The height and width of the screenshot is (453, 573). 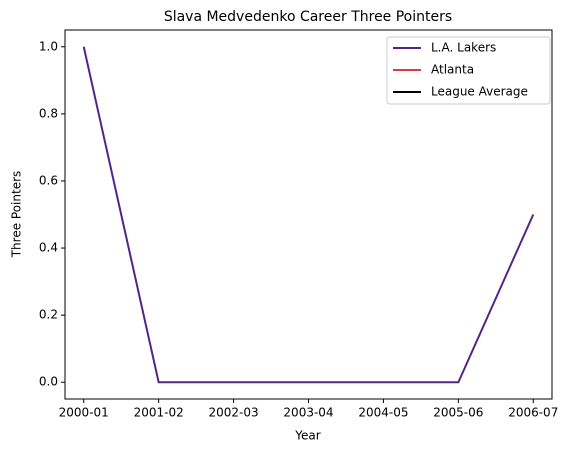 What do you see at coordinates (458, 413) in the screenshot?
I see `x-tick-label: 2005-06` at bounding box center [458, 413].